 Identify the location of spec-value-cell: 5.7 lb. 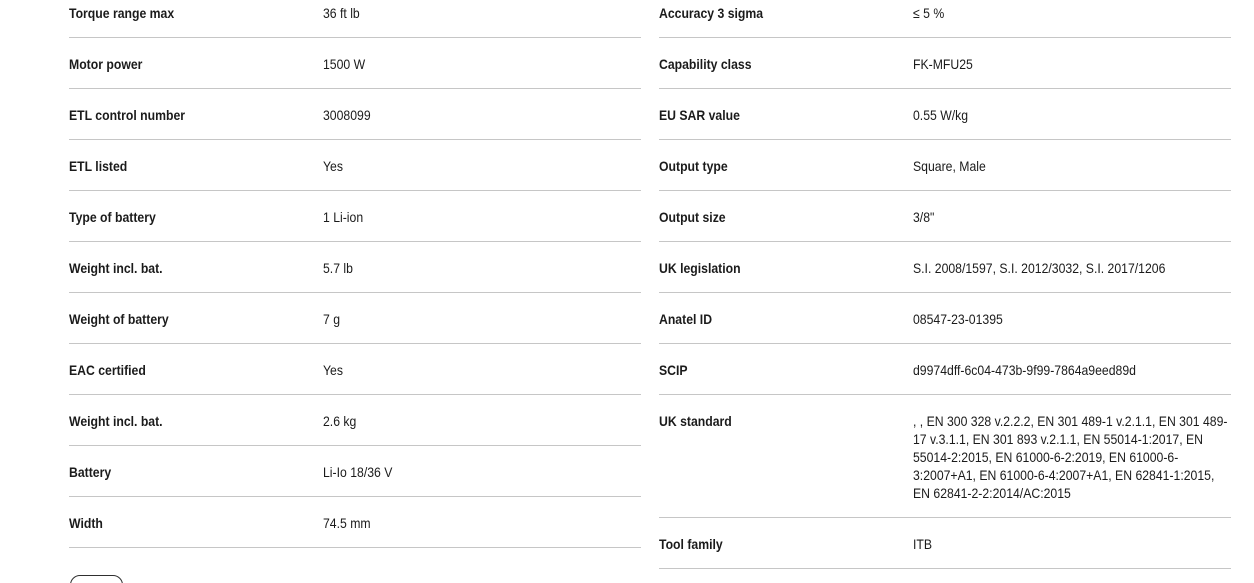
(482, 268).